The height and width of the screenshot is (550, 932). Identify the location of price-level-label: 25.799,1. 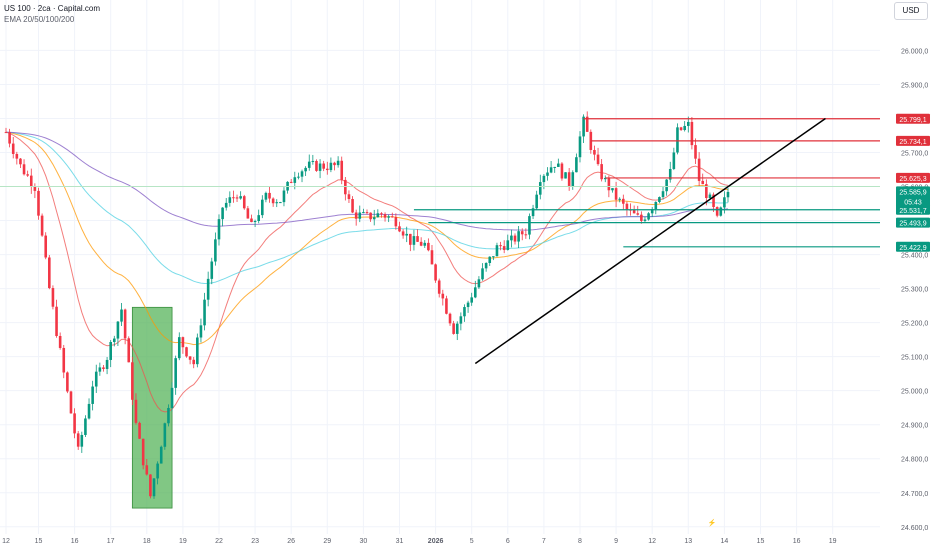
(912, 120).